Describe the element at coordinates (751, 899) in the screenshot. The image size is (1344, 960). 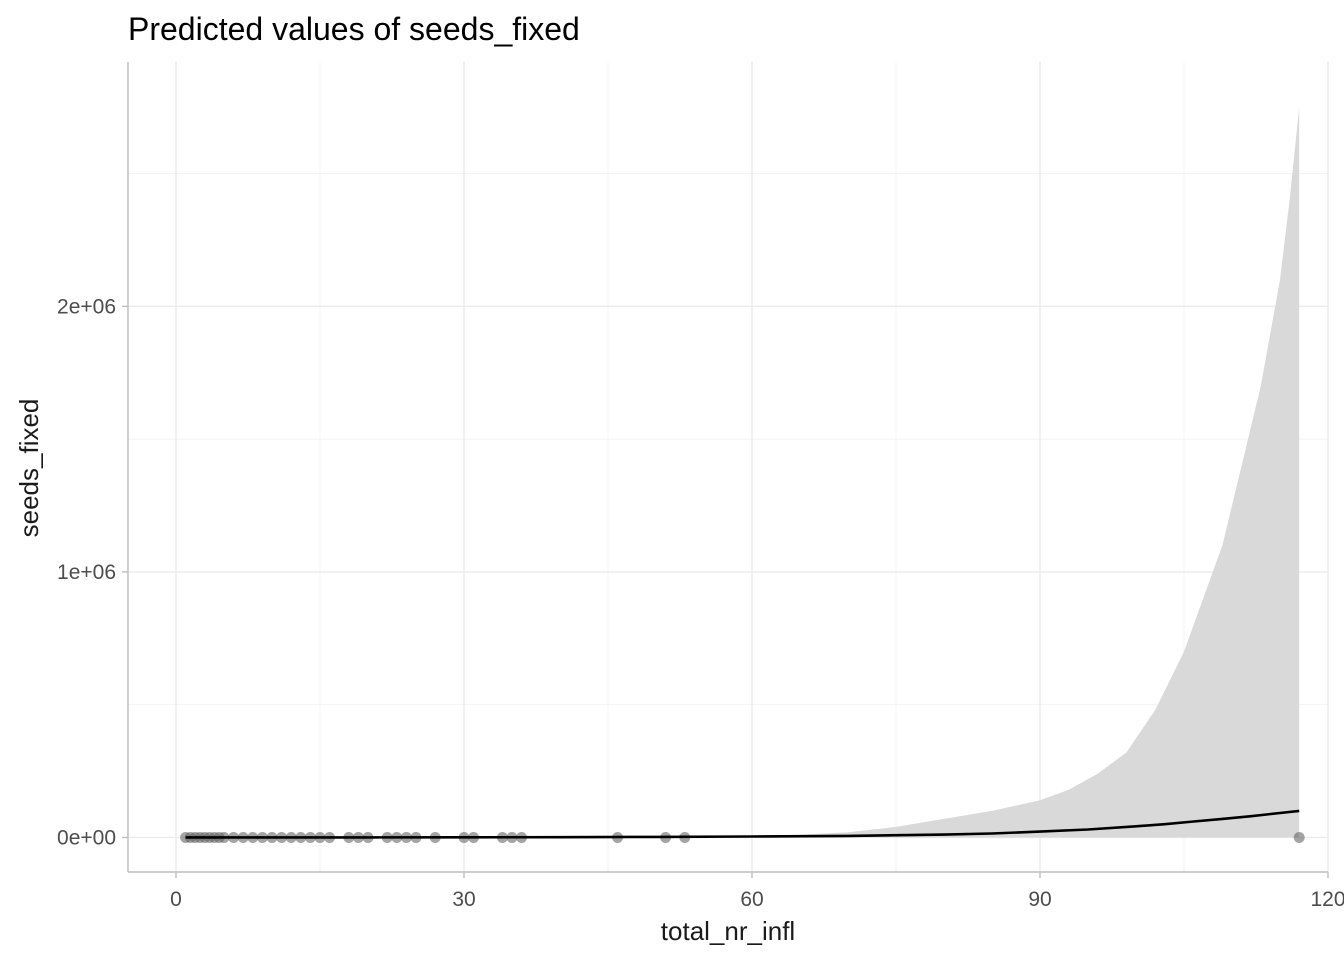
I see `x-tick-label: 60` at that location.